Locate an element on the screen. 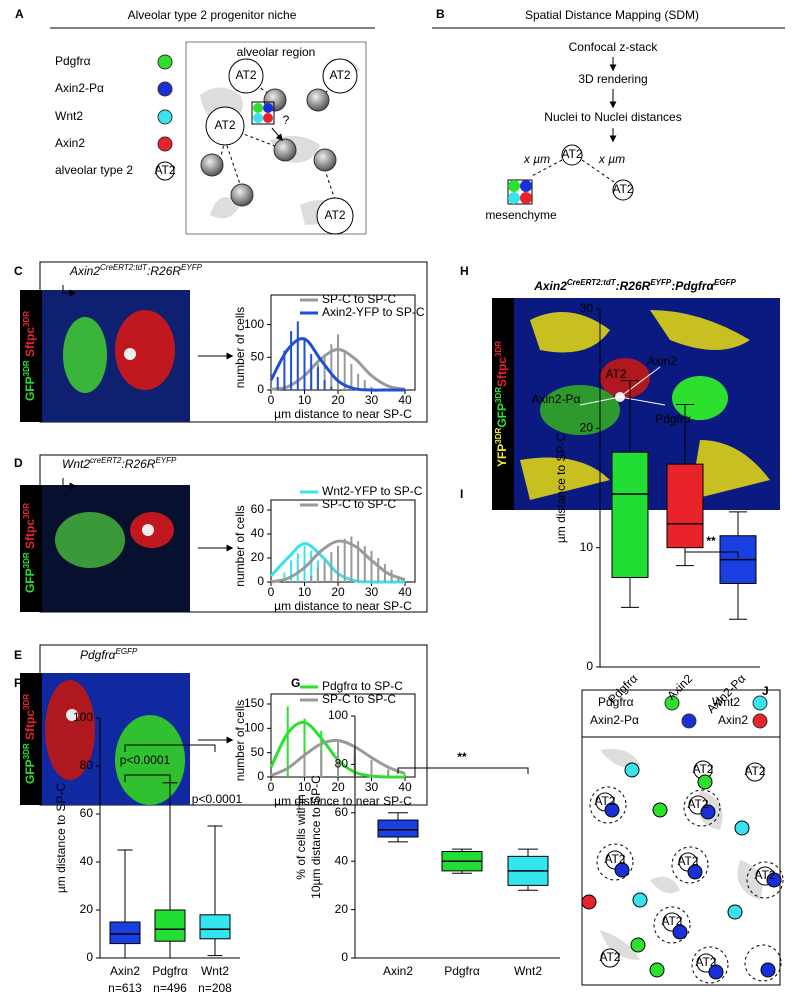 This screenshot has width=800, height=998. links is located at coordinates (572, 171).